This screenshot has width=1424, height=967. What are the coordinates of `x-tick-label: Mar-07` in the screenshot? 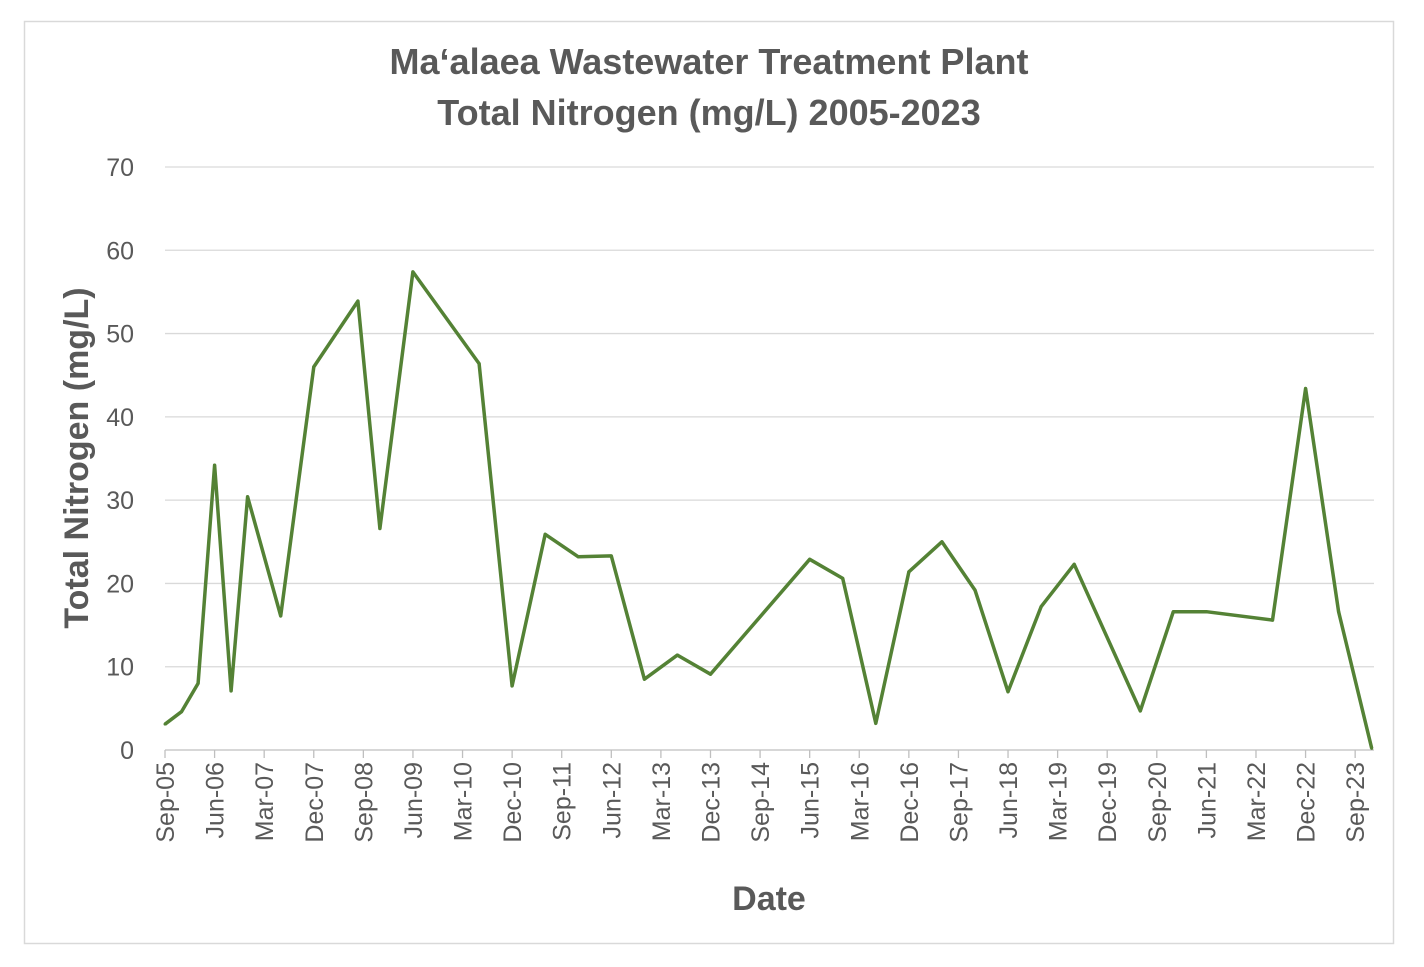 It's located at (265, 801).